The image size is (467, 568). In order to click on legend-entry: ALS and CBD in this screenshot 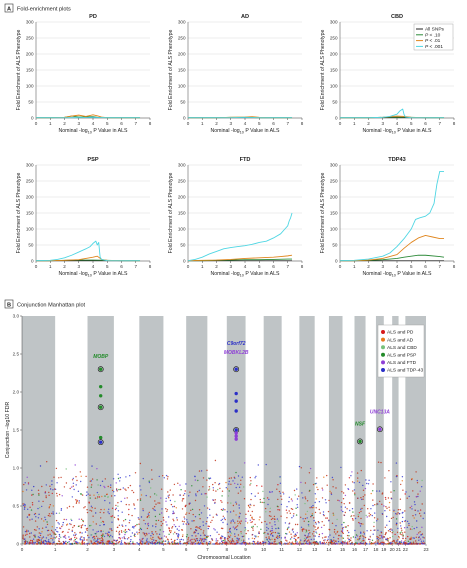, I will do `click(402, 348)`.